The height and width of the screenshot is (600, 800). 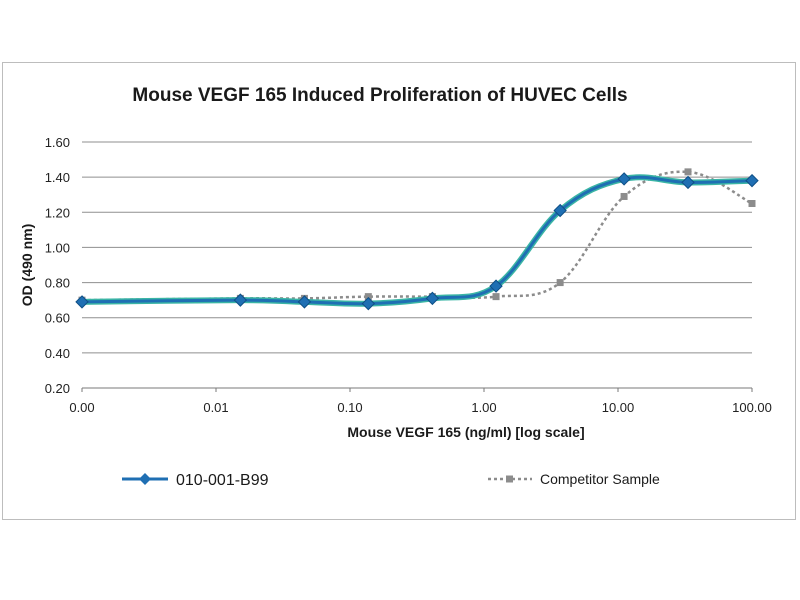 I want to click on legend-marker-main, so click(x=145, y=479).